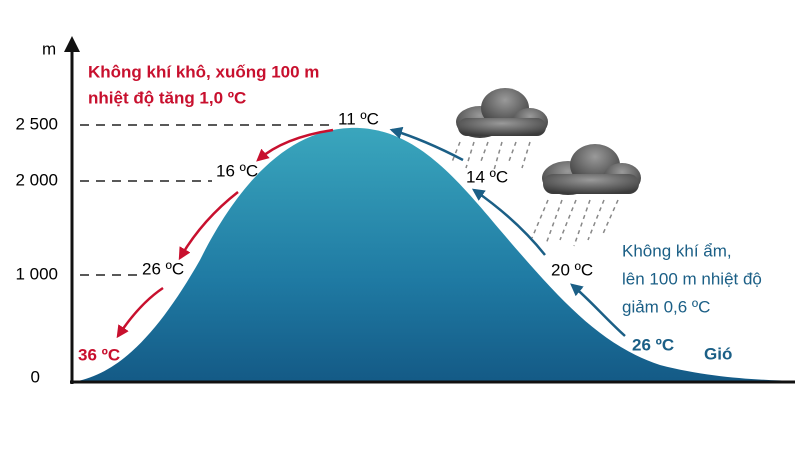  Describe the element at coordinates (72, 44) in the screenshot. I see `axis-arrow` at that location.